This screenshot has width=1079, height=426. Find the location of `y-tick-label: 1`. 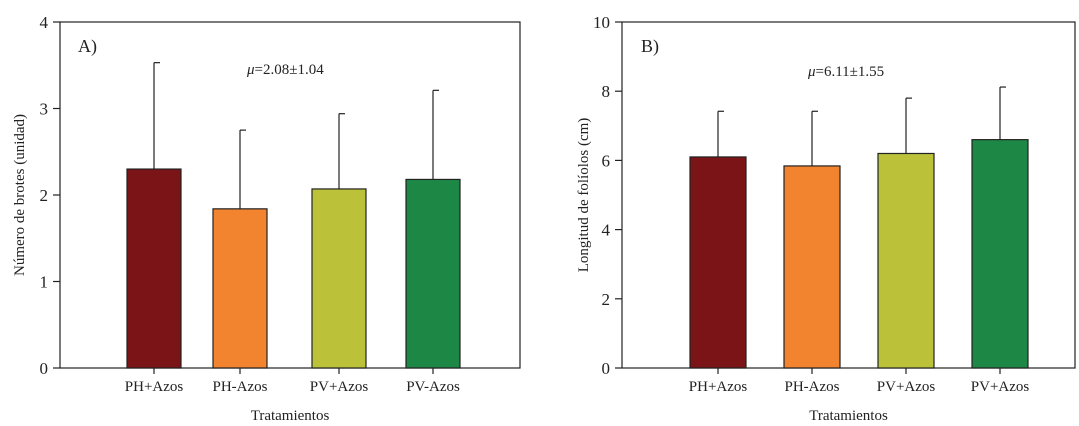

y-tick-label: 1 is located at coordinates (44, 282).